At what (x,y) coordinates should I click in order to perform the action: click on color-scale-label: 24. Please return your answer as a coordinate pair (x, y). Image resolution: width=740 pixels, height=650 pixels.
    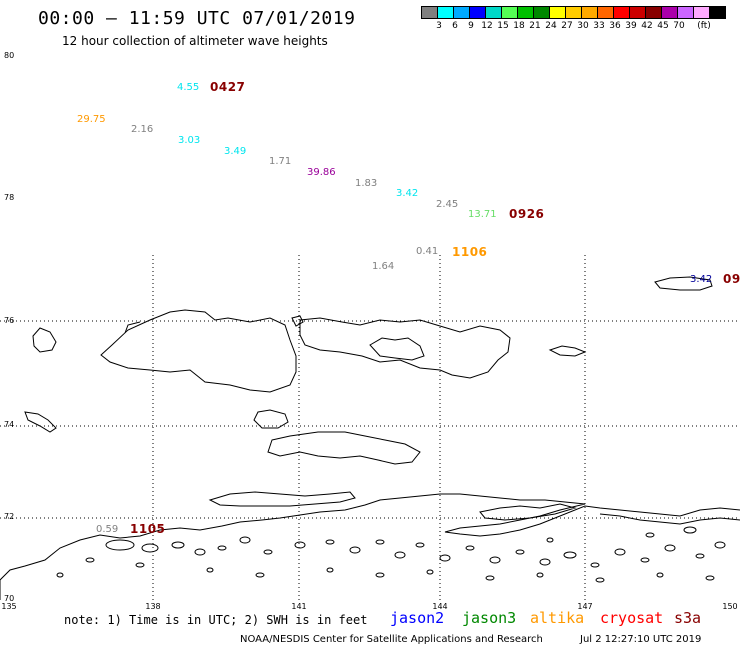
    Looking at the image, I should click on (551, 26).